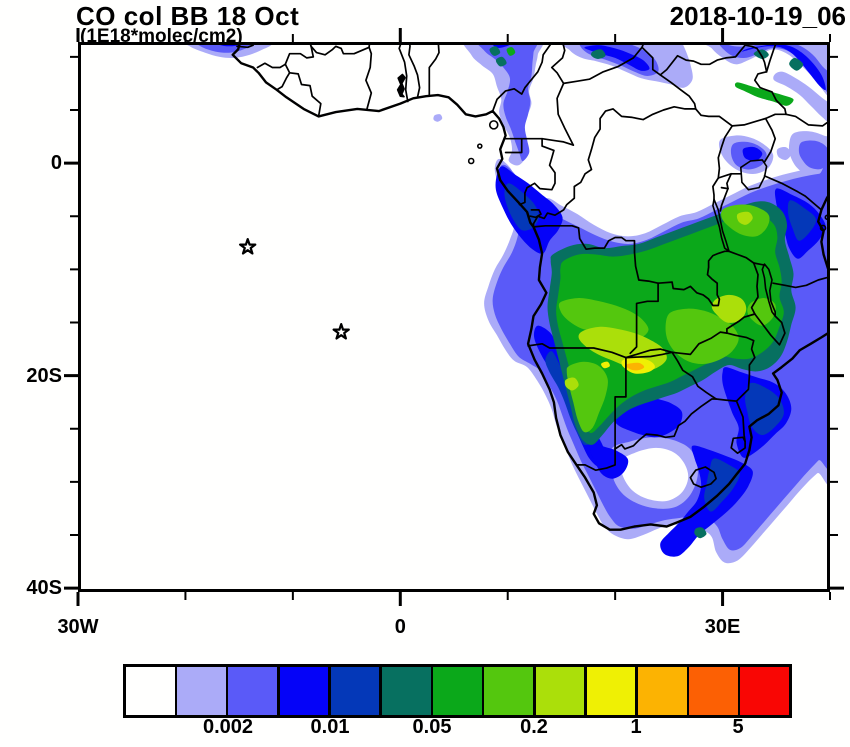  I want to click on x-axis-label-30E: 30E, so click(722, 627).